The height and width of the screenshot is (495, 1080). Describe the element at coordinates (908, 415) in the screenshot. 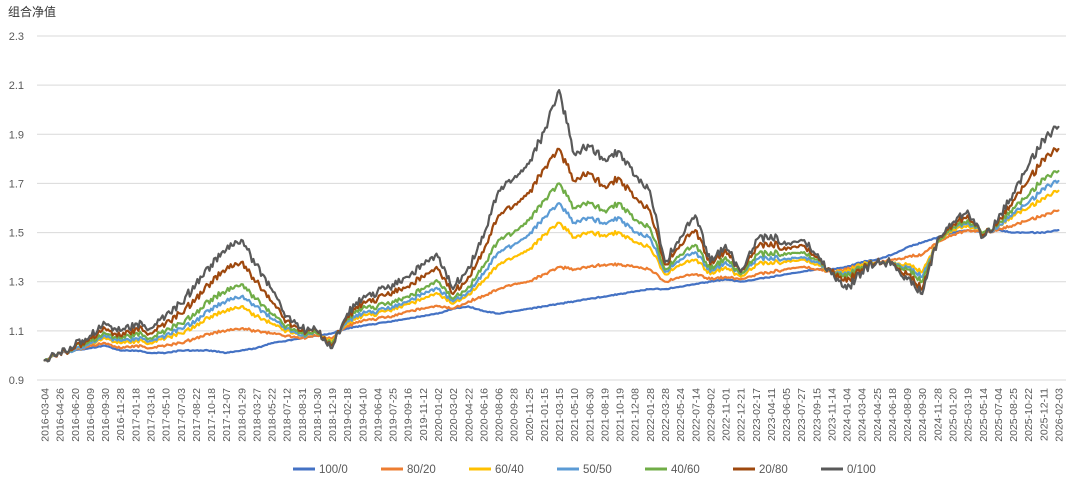

I see `x-tick-label: 2024-08-09` at that location.